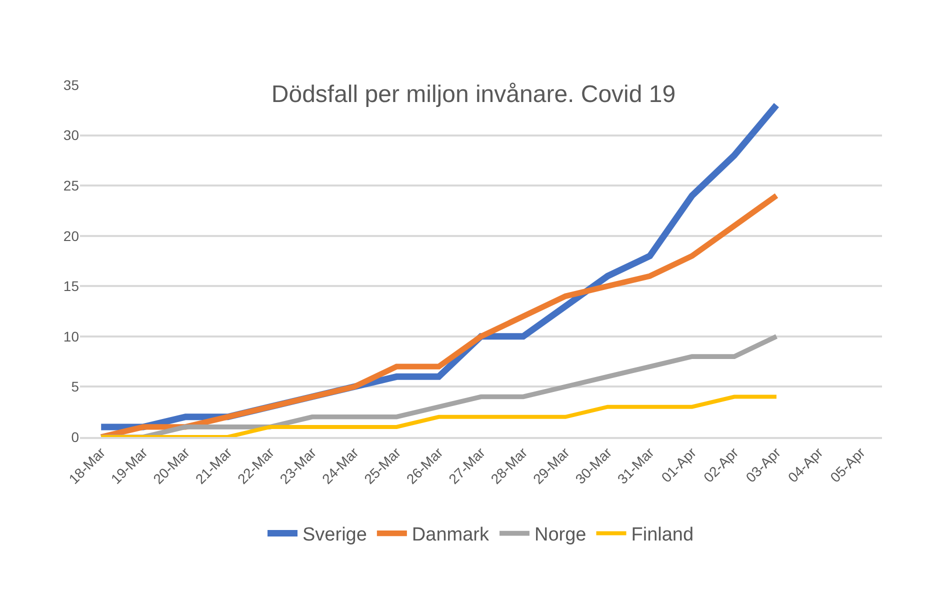 The width and height of the screenshot is (947, 607). I want to click on y-tick-label: 5, so click(75, 386).